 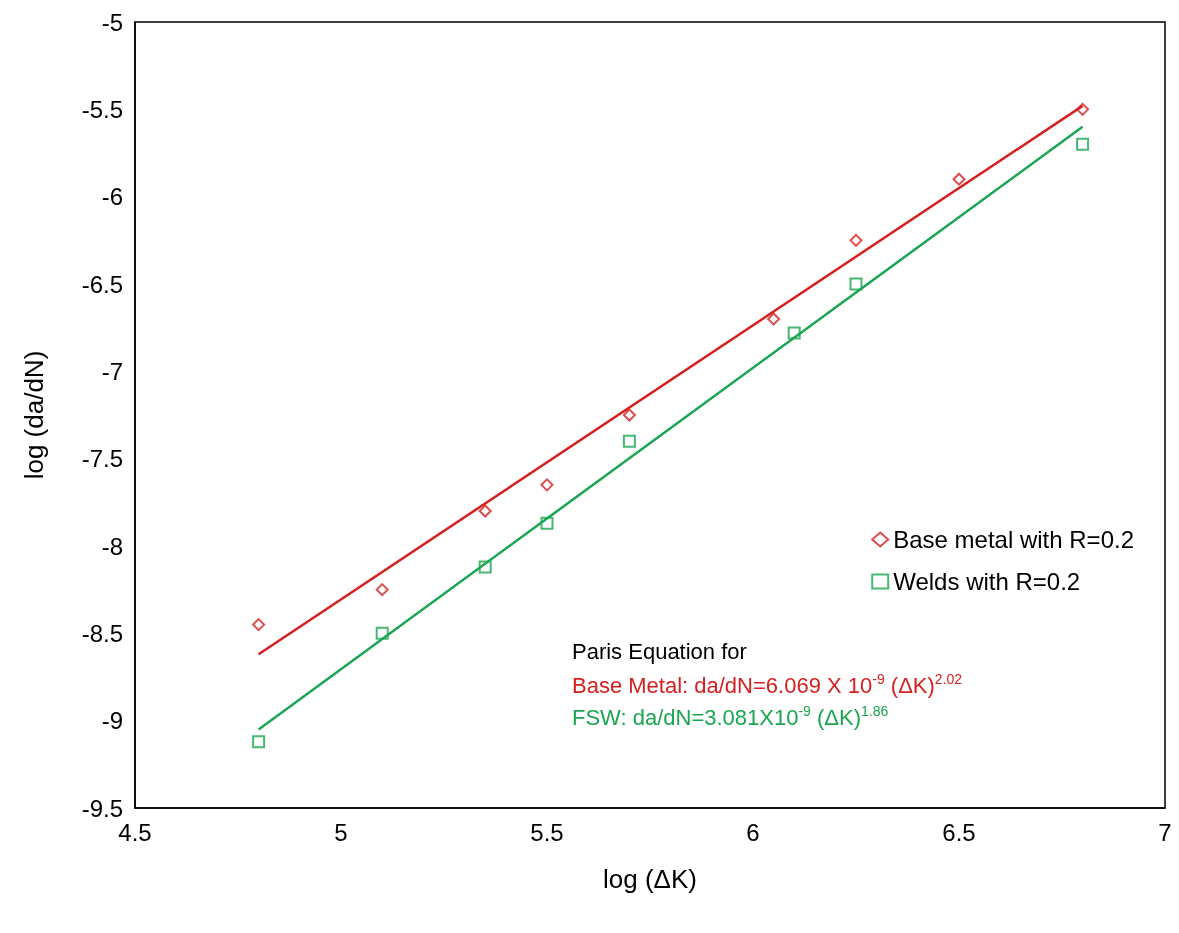 What do you see at coordinates (112, 546) in the screenshot?
I see `y-tick-label: -8` at bounding box center [112, 546].